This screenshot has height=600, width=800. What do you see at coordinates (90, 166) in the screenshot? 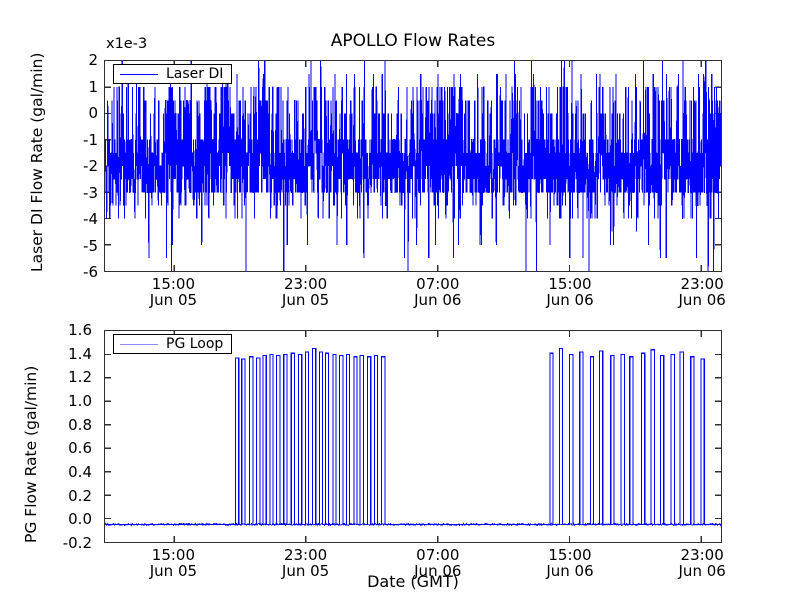
I see `y-tick-label: -2` at bounding box center [90, 166].